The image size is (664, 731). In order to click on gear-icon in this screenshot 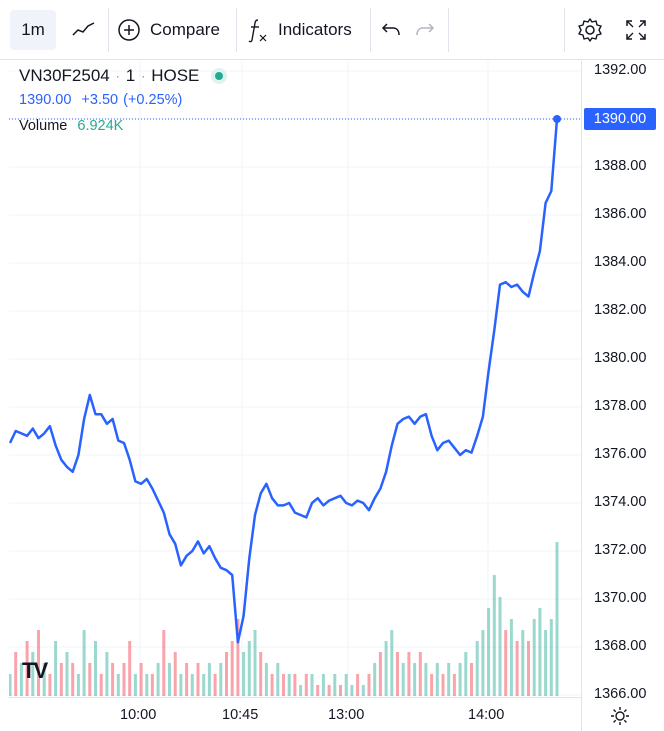, I will do `click(590, 30)`.